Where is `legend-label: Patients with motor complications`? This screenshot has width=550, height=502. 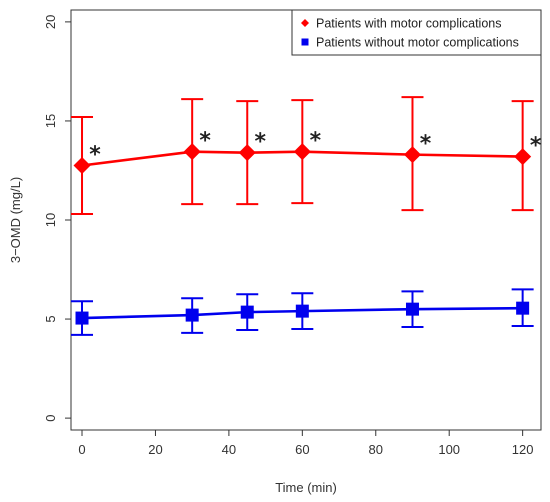
legend-label: Patients with motor complications is located at coordinates (409, 24).